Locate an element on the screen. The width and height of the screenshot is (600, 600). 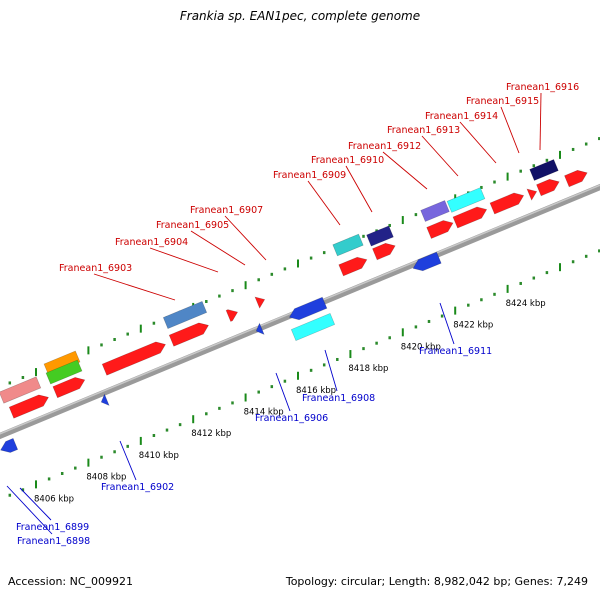
gene-label: Franean1_6908 is located at coordinates (338, 398).